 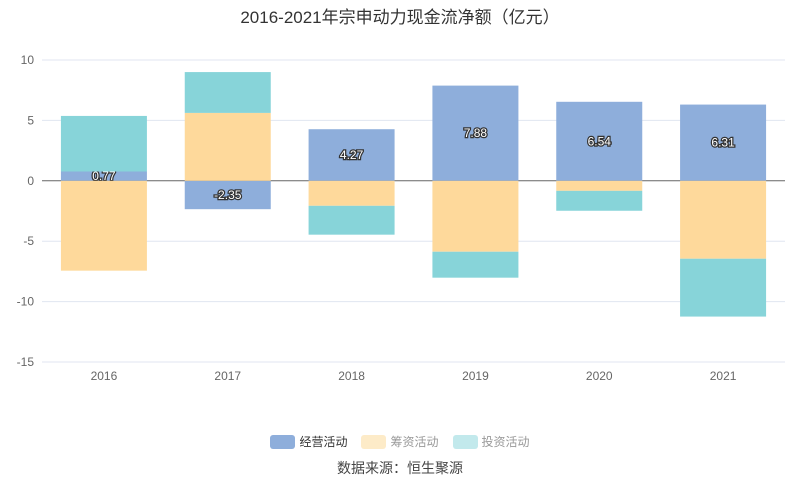 What do you see at coordinates (28, 241) in the screenshot?
I see `y-tick-label: -5` at bounding box center [28, 241].